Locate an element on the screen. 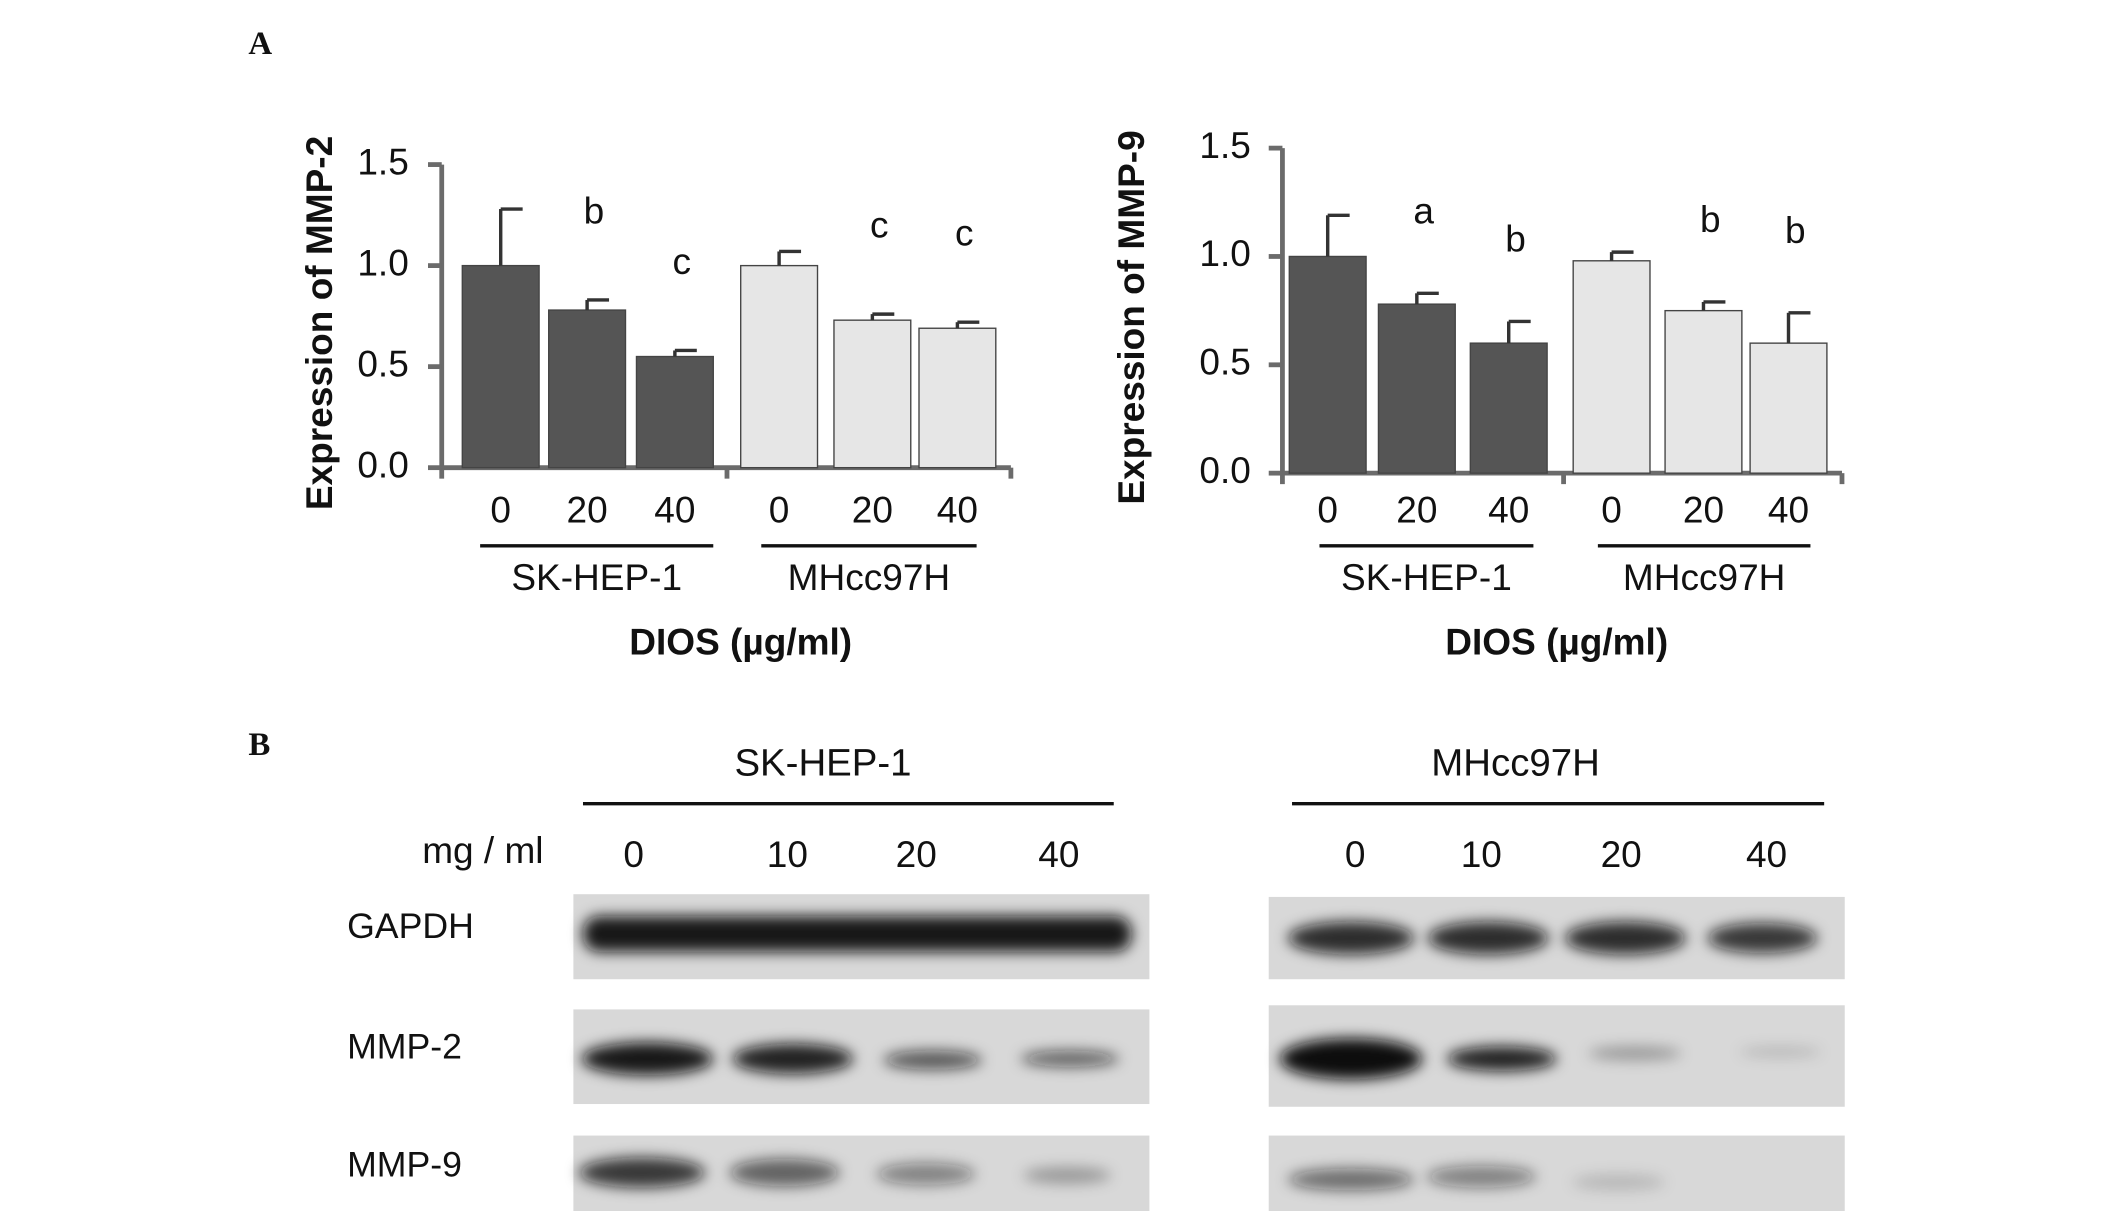 The height and width of the screenshot is (1211, 2126). y-axis-label: Expression of MMP-2 is located at coordinates (319, 323).